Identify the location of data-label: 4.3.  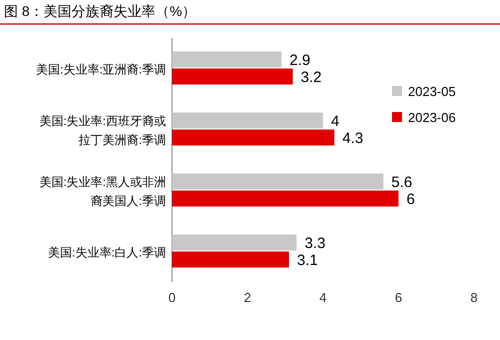
(353, 138).